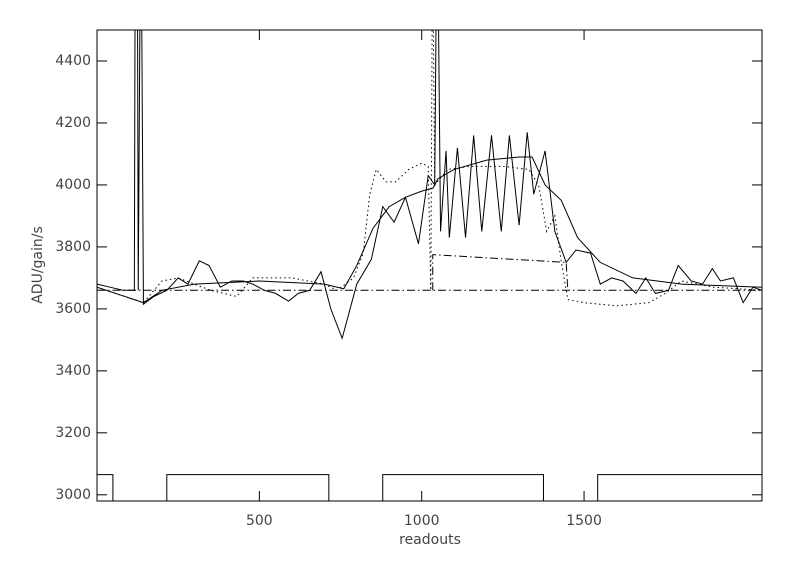 The width and height of the screenshot is (790, 568). Describe the element at coordinates (430, 540) in the screenshot. I see `x-axis-label: readouts` at that location.